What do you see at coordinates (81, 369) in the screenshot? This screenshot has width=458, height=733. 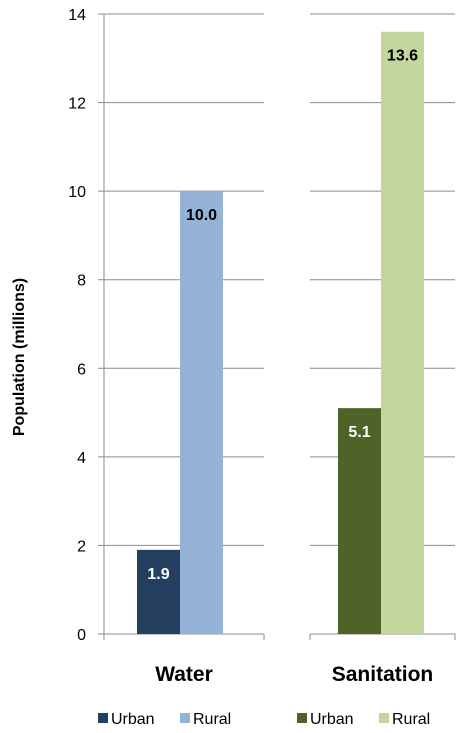 I see `y-tick-label: 6` at bounding box center [81, 369].